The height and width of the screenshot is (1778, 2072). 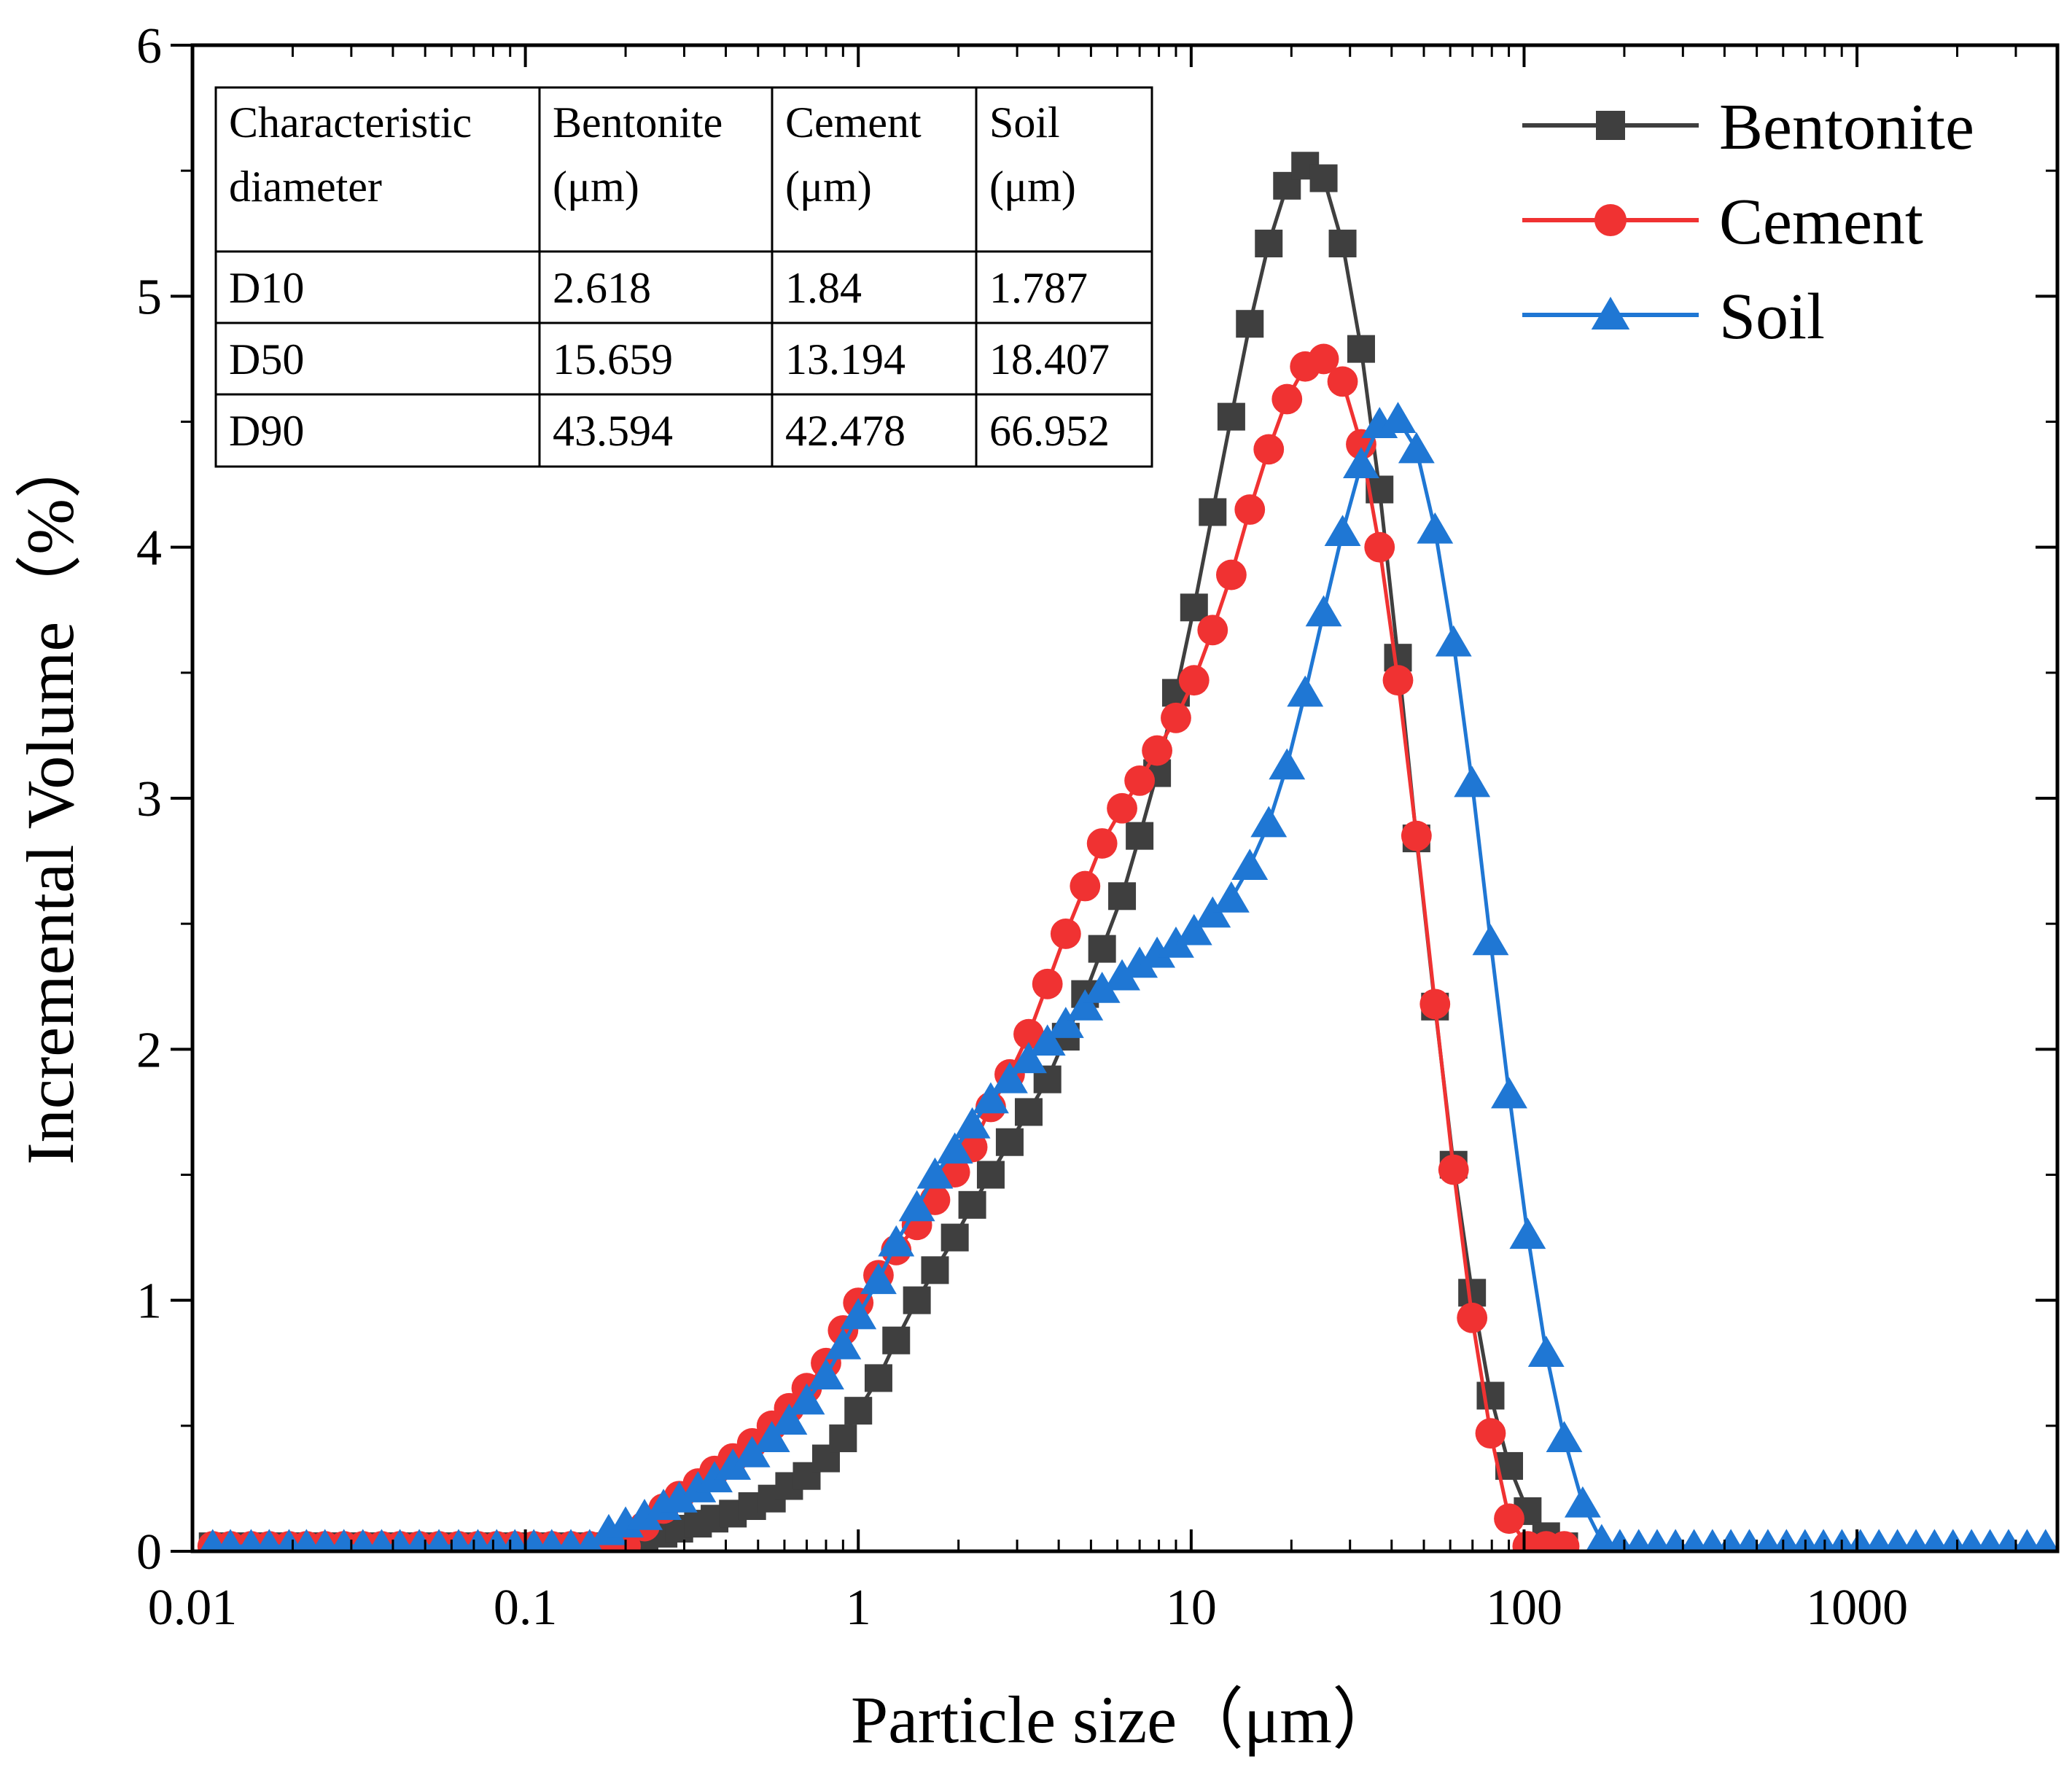 I want to click on legend-label-soil: Soil, so click(x=1772, y=317).